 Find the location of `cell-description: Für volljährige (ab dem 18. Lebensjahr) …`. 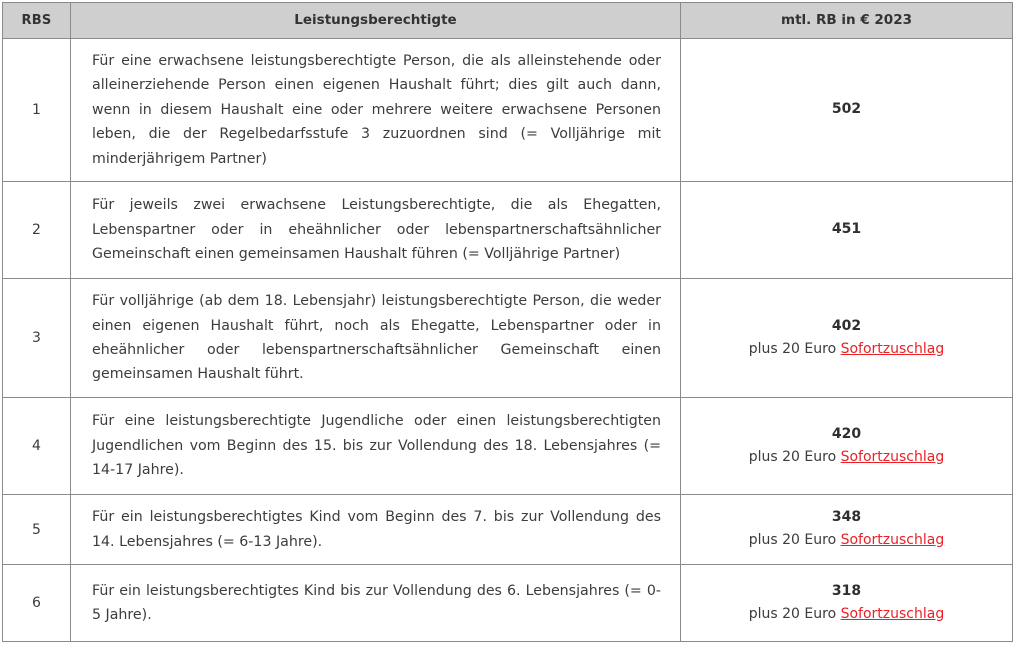

cell-description: Für volljährige (ab dem 18. Lebensjahr) … is located at coordinates (375, 338).